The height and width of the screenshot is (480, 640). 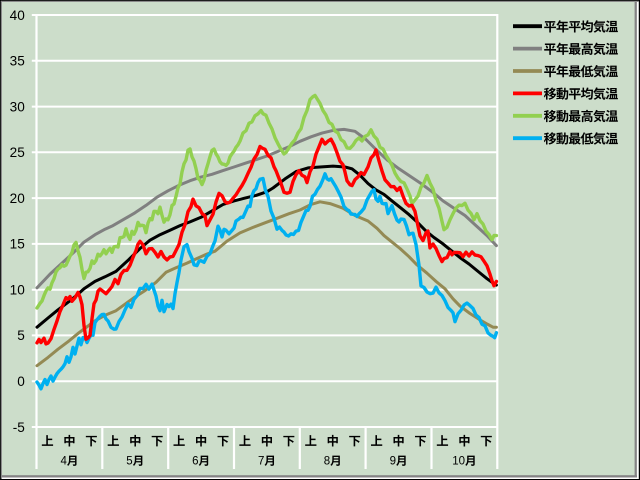 I want to click on svg-text: 4, so click(x=64, y=461).